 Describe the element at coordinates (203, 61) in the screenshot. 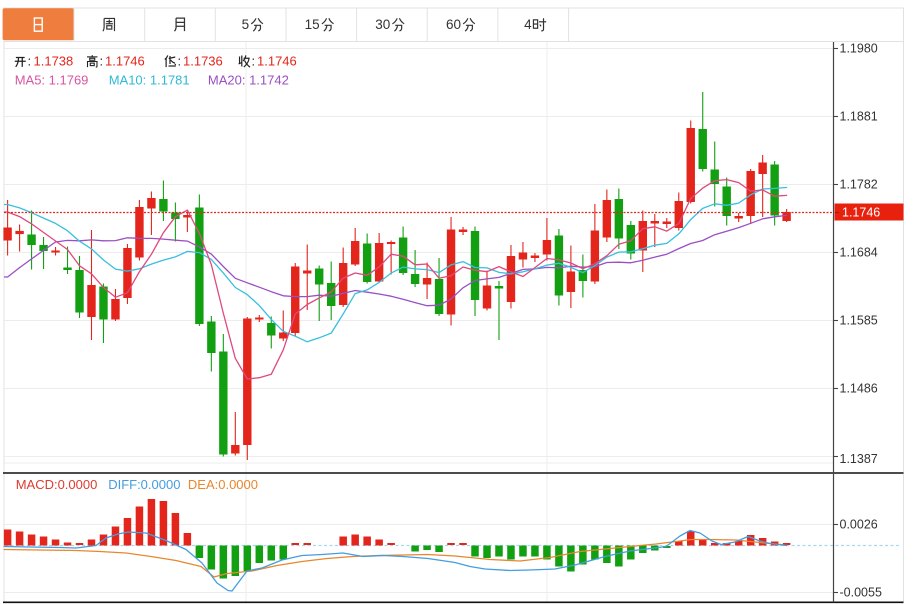

I see `svg-text: 1.1736` at that location.